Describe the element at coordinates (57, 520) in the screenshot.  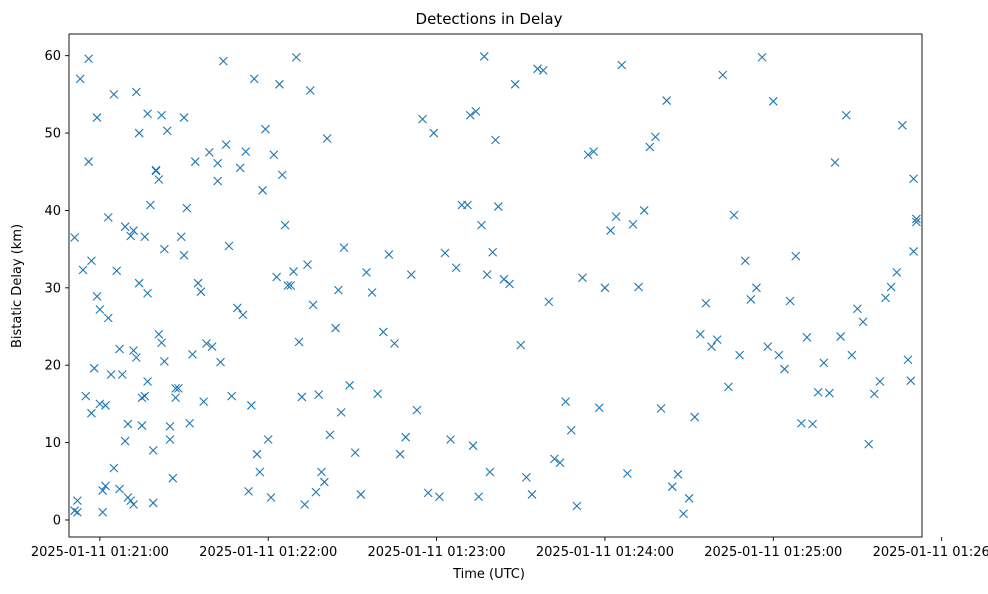
I see `y-tick-label: 0` at that location.